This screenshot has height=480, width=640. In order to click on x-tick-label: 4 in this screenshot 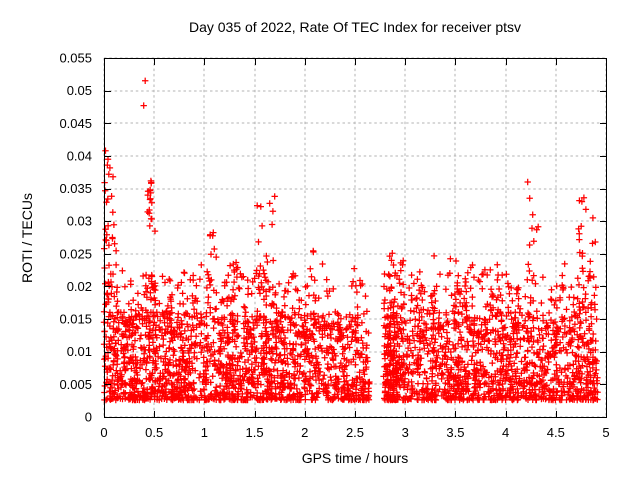, I will do `click(505, 432)`.